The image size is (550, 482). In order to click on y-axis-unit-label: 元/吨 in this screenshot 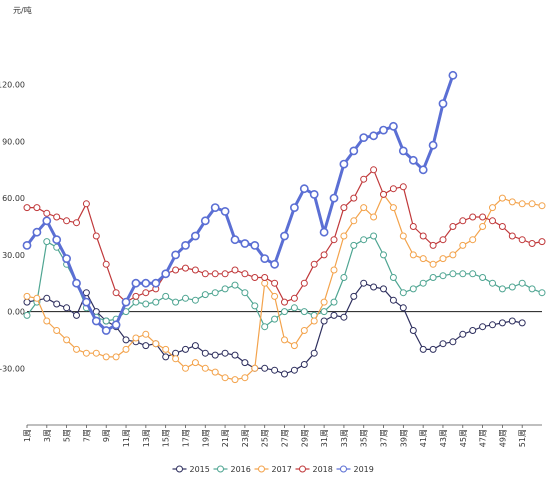, I will do `click(22, 10)`.